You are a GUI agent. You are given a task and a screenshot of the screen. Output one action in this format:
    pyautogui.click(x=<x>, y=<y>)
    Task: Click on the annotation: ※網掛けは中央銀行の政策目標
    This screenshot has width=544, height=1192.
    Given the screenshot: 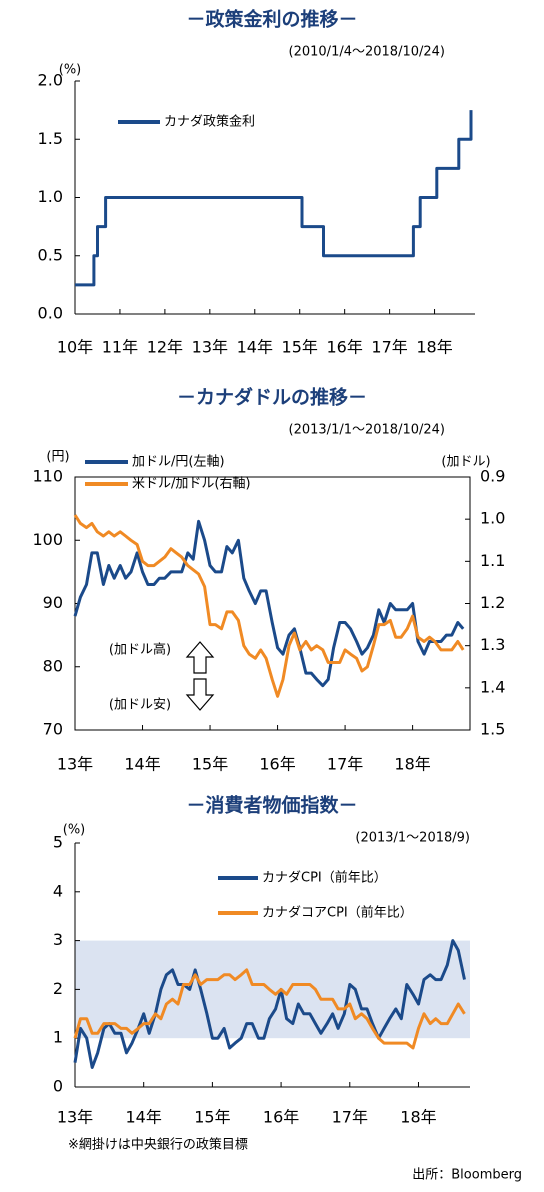 What is the action you would take?
    pyautogui.click(x=158, y=1145)
    